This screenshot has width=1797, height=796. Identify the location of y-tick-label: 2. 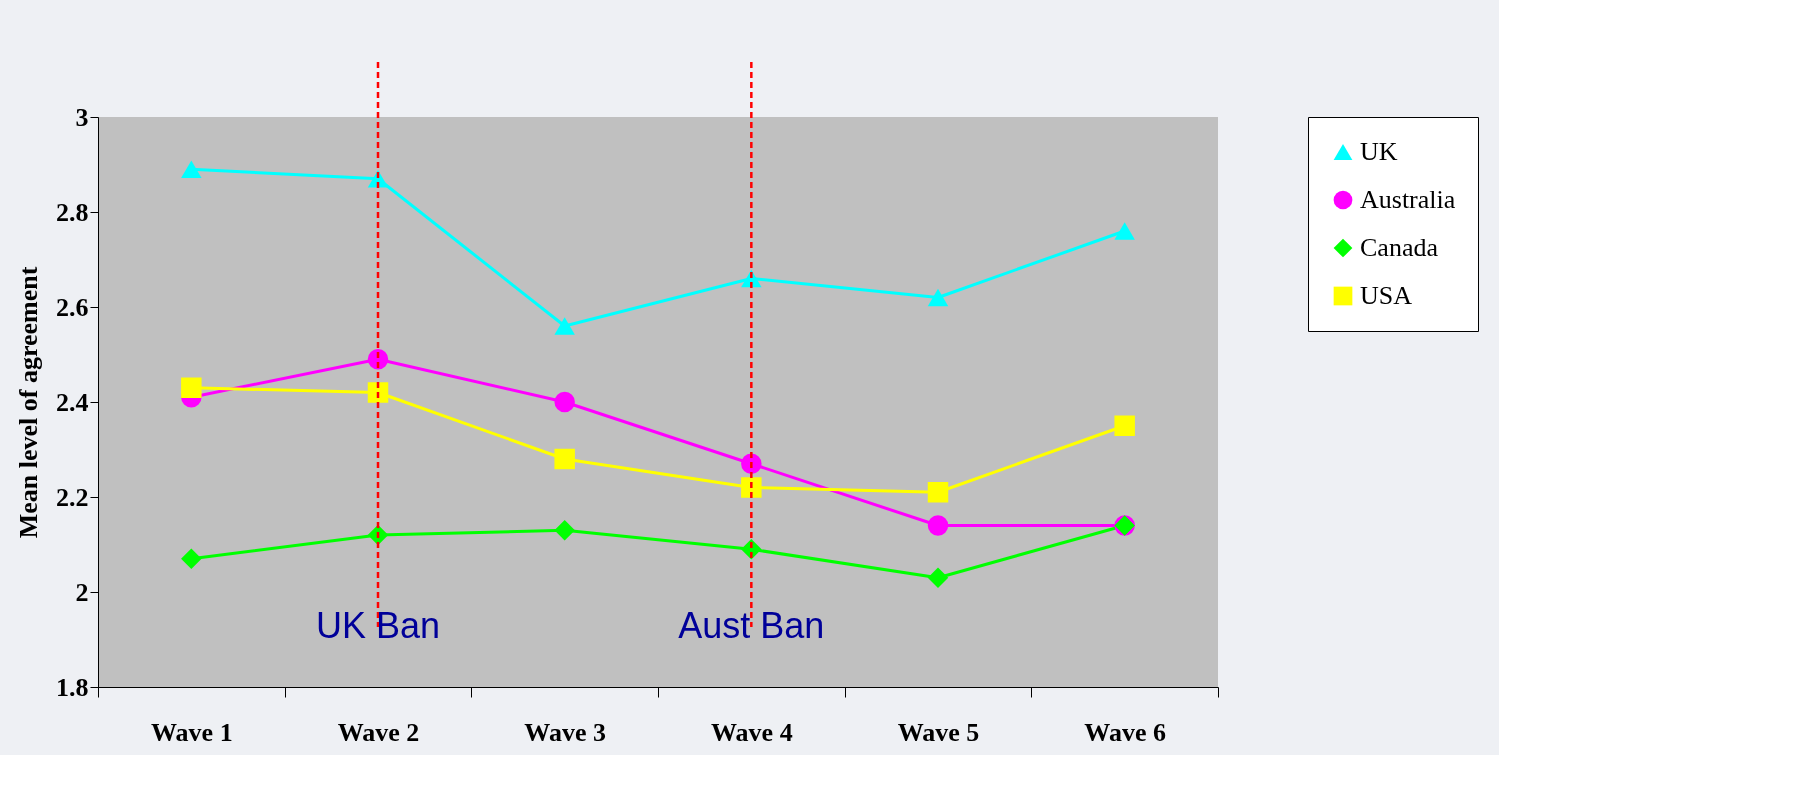
(82, 592).